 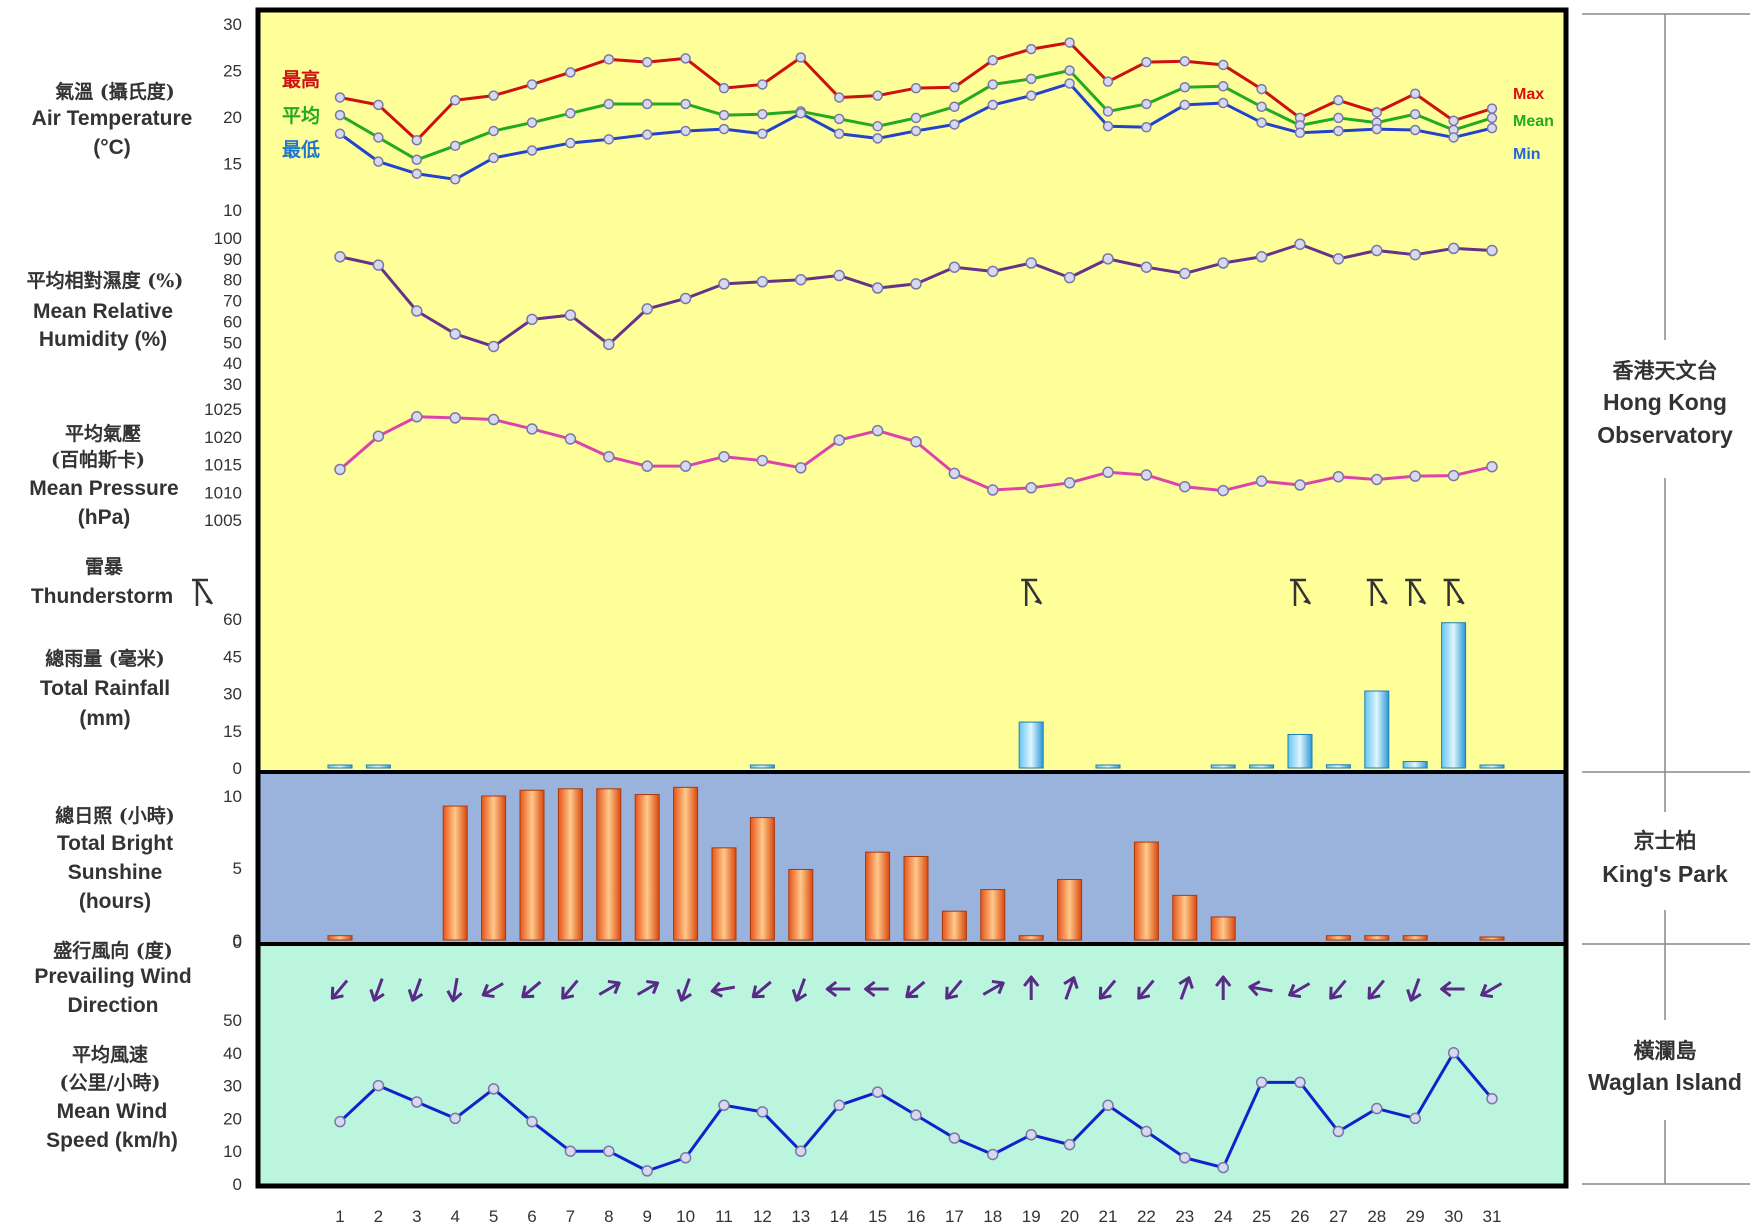 What do you see at coordinates (104, 567) in the screenshot?
I see `thunderstorm-label-zh: 雷暴` at bounding box center [104, 567].